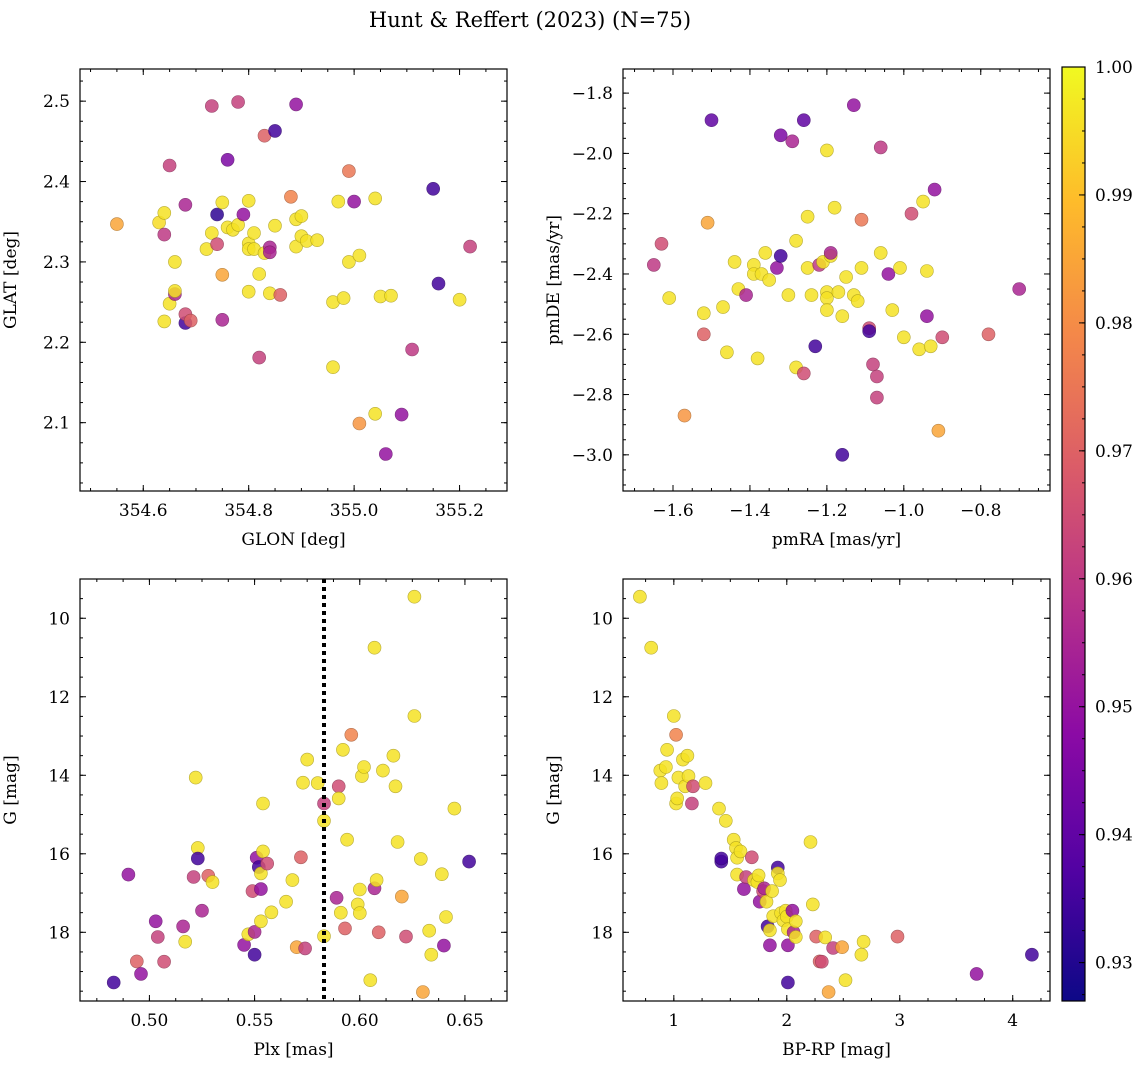  What do you see at coordinates (1114, 68) in the screenshot?
I see `colorbar-tick-label: 1.00` at bounding box center [1114, 68].